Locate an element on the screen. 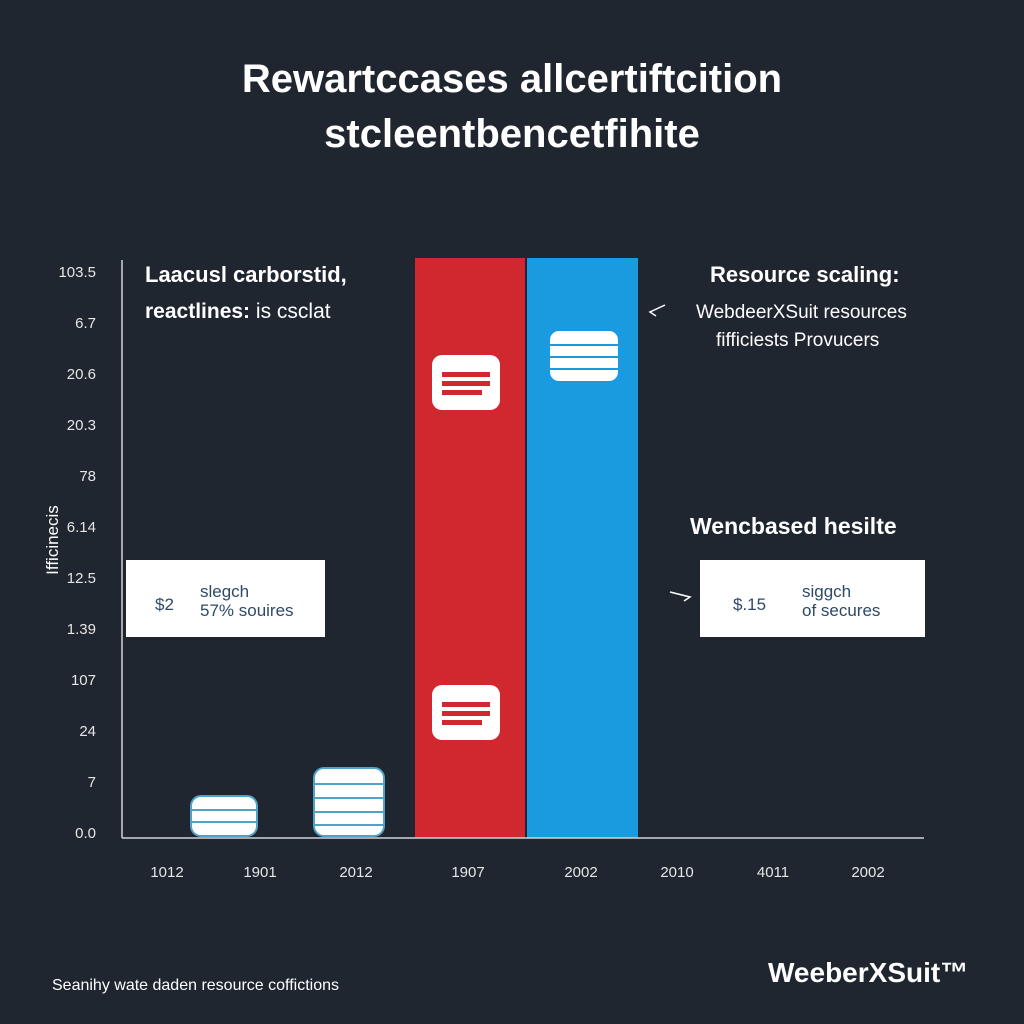 This screenshot has height=1024, width=1024. logo: WeeberXSuit™ is located at coordinates (868, 972).